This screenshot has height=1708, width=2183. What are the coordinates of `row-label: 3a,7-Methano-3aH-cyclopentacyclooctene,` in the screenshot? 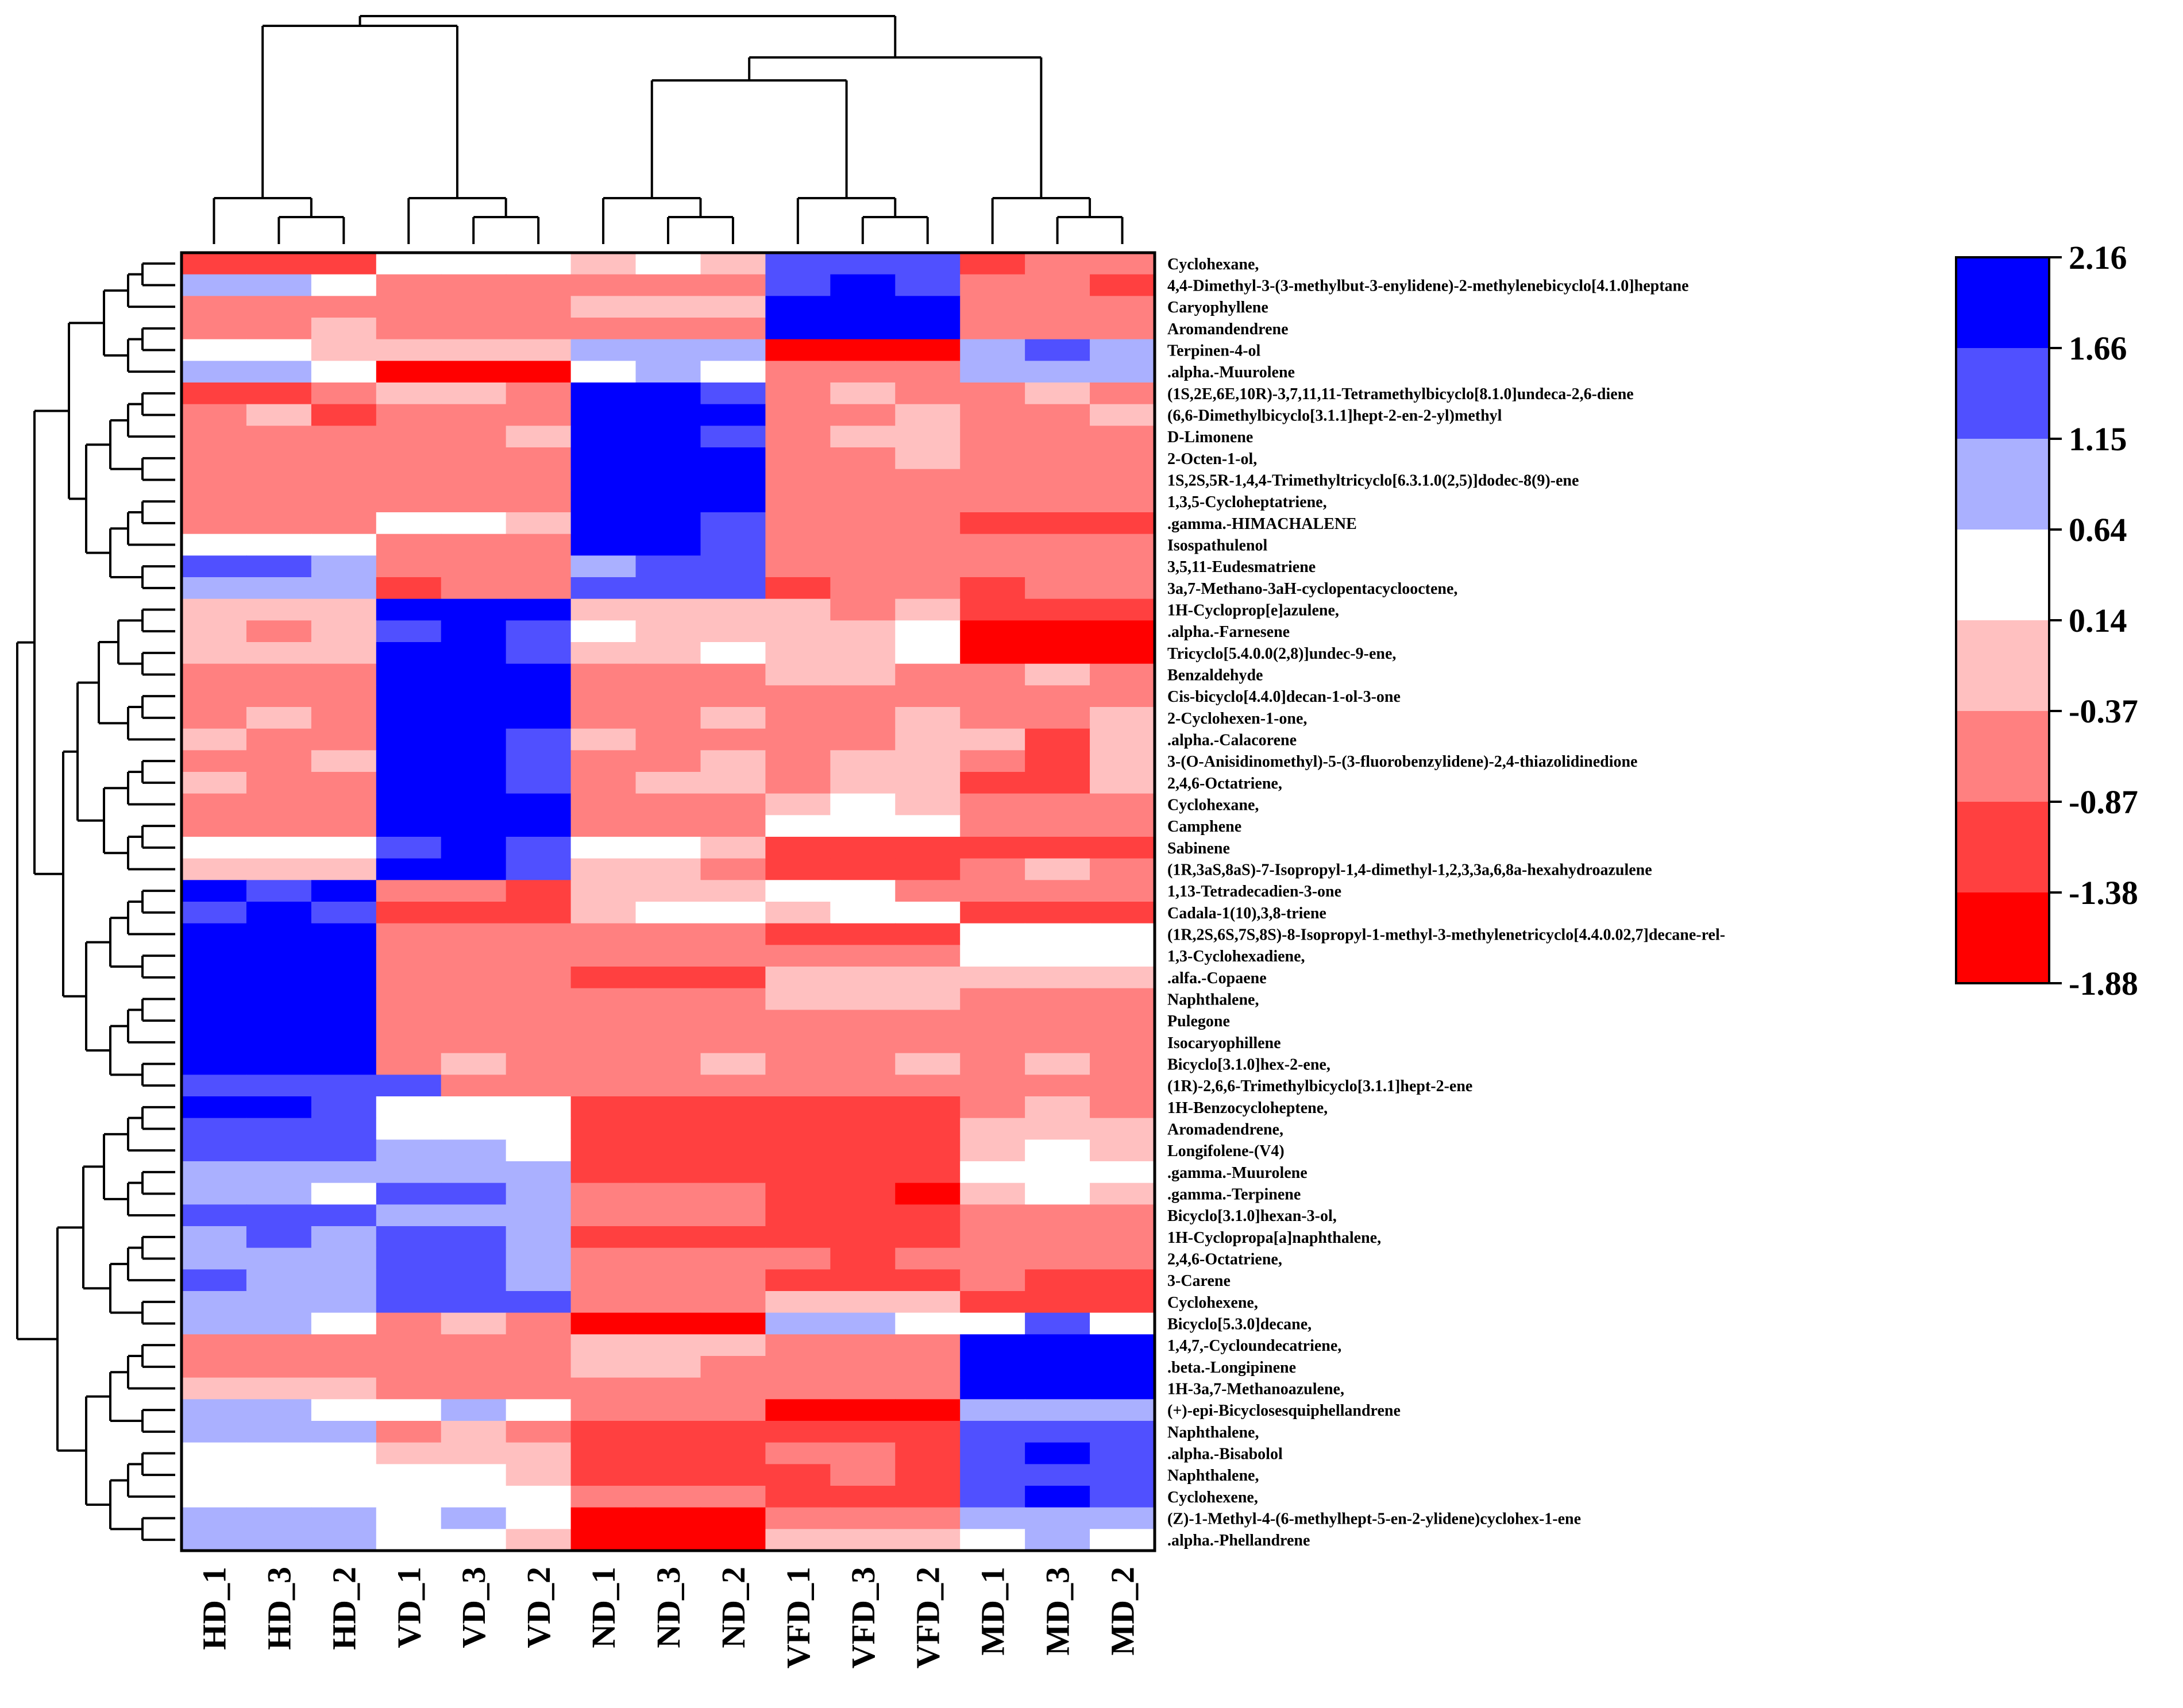 It's located at (1312, 589).